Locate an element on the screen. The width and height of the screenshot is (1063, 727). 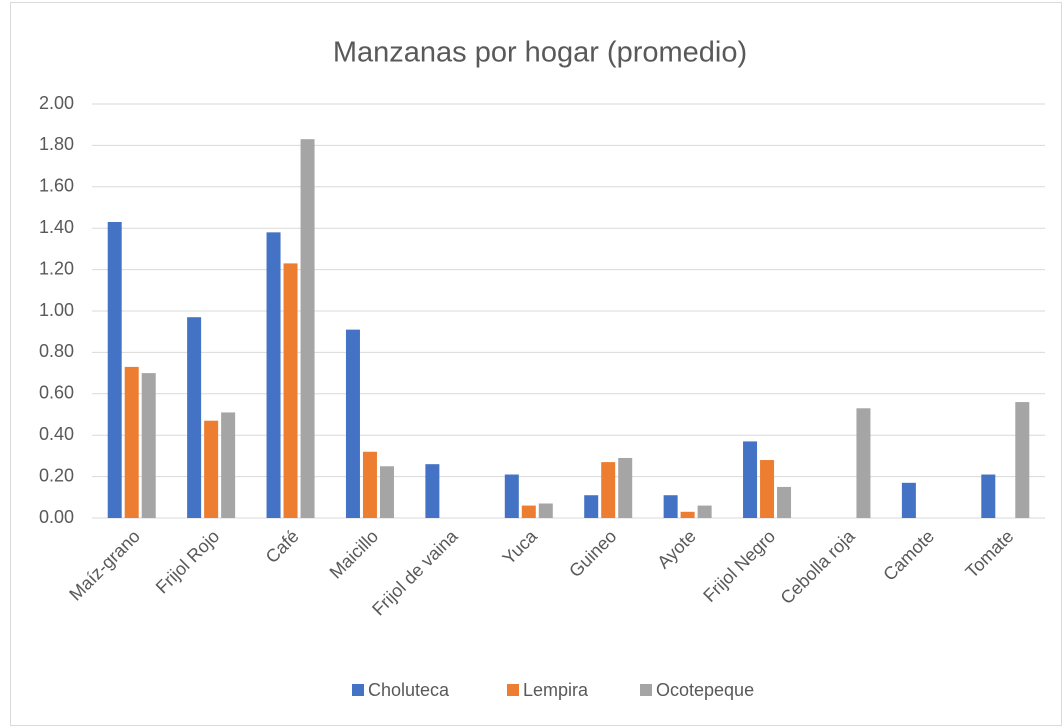
y-tick-label: 1.40 is located at coordinates (56, 227).